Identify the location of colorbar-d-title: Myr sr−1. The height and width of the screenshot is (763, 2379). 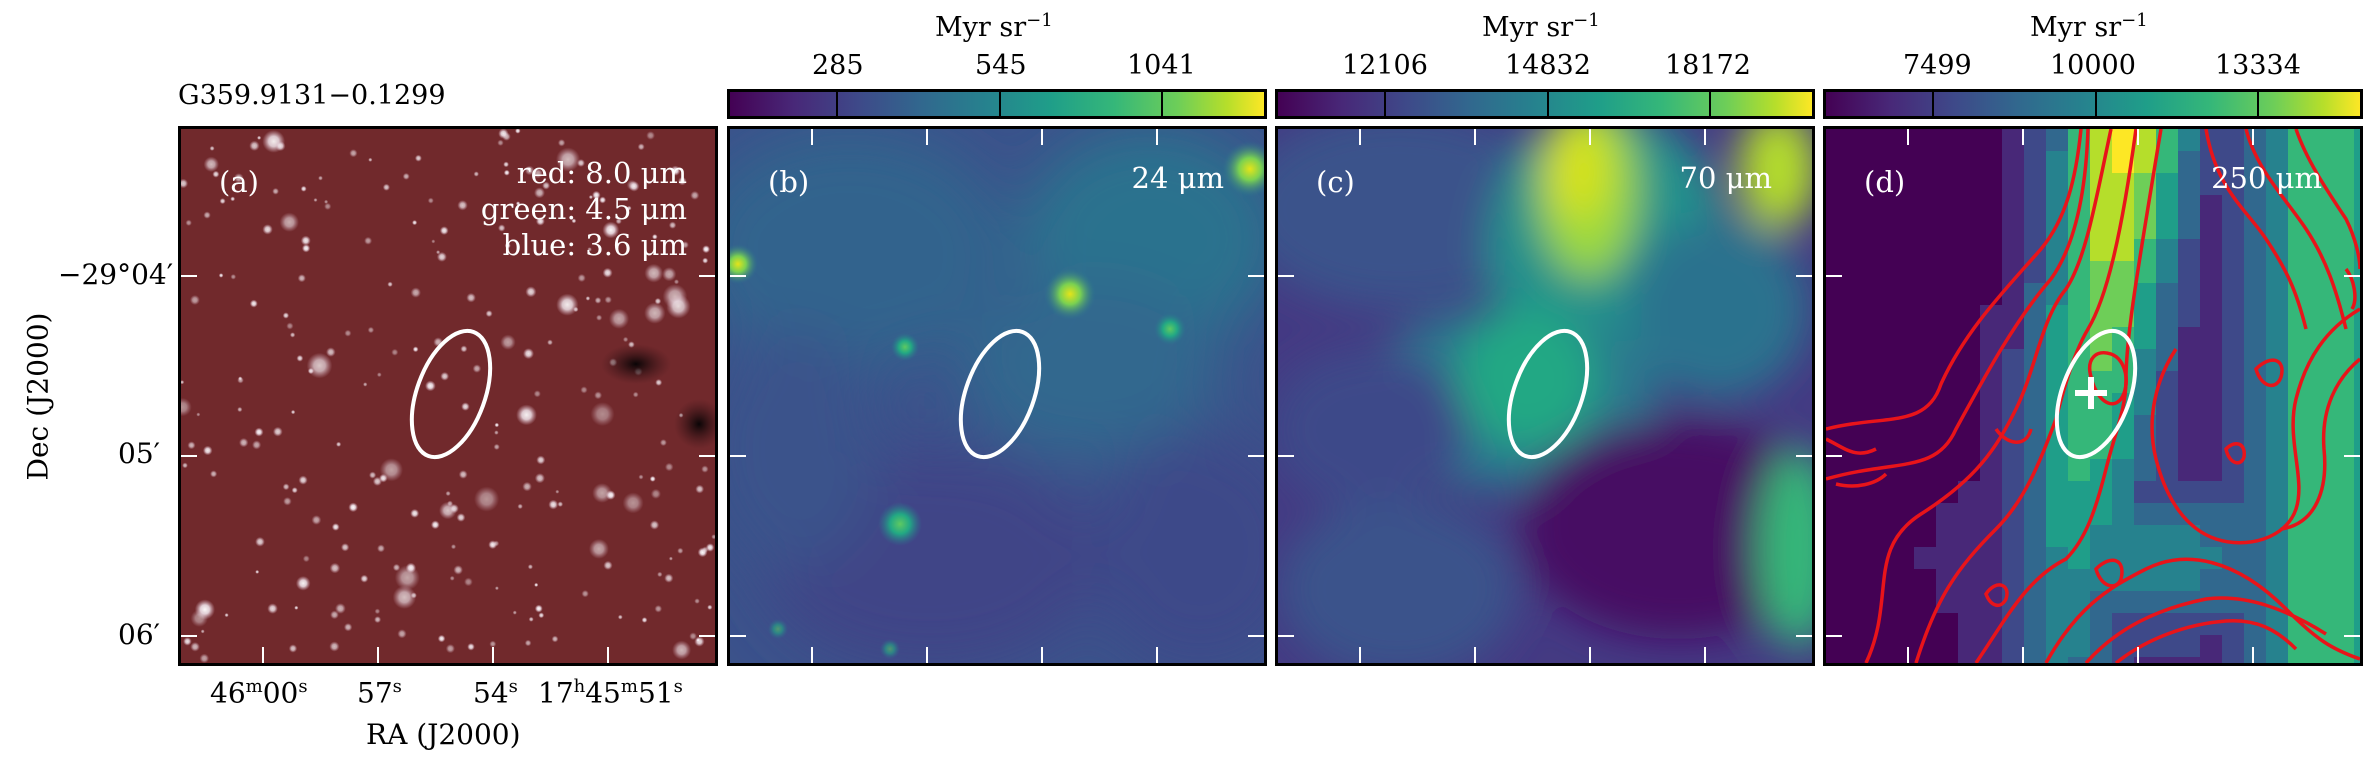
(2089, 26).